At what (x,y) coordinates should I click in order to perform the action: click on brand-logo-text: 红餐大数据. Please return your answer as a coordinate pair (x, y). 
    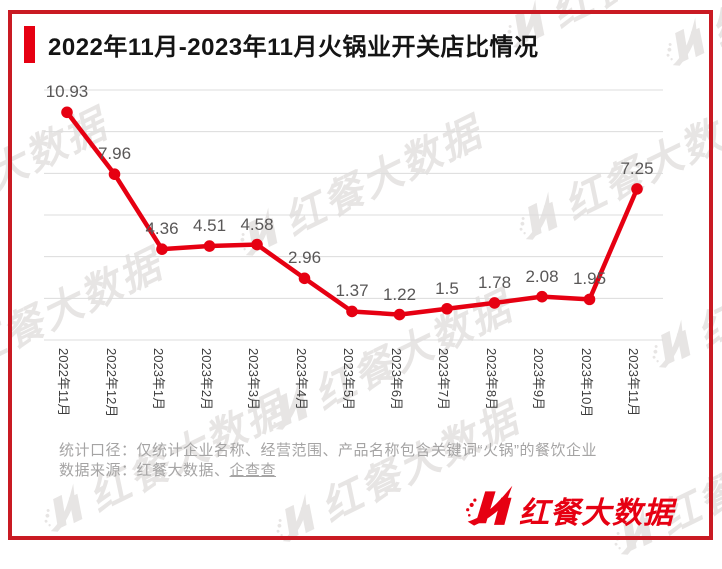
    Looking at the image, I should click on (596, 513).